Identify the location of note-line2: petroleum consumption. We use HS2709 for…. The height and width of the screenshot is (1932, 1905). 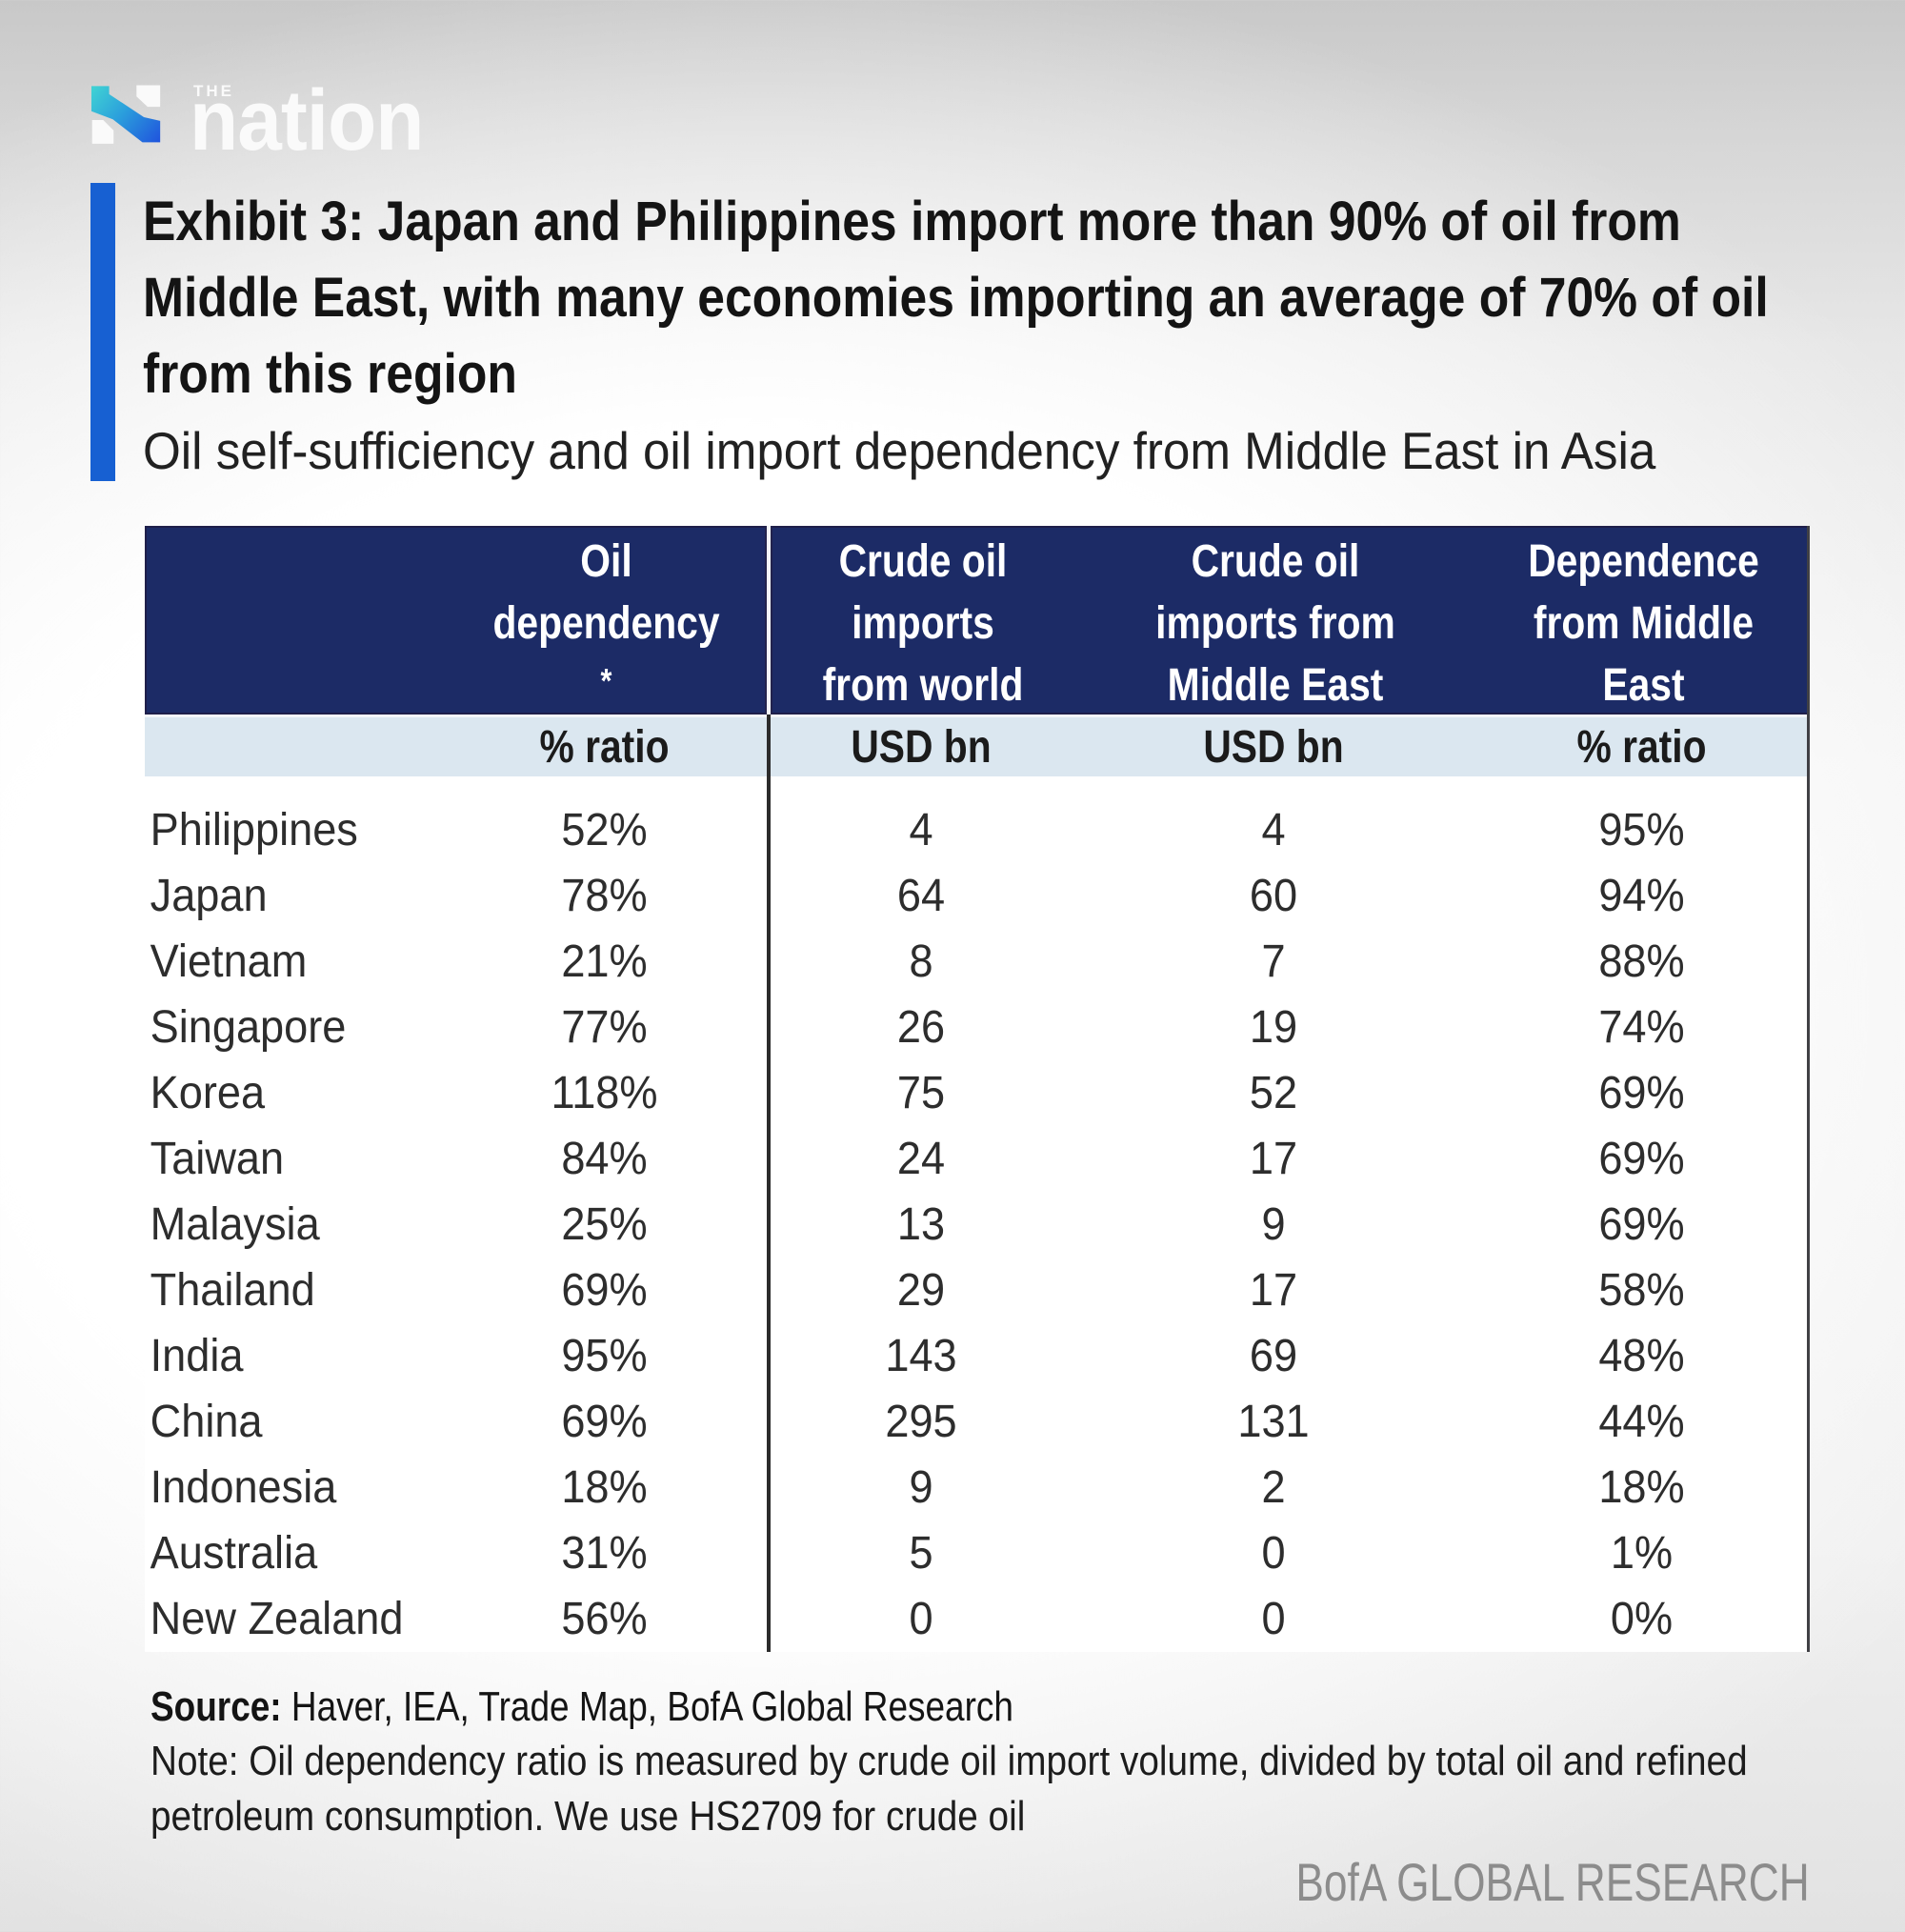
(588, 1816).